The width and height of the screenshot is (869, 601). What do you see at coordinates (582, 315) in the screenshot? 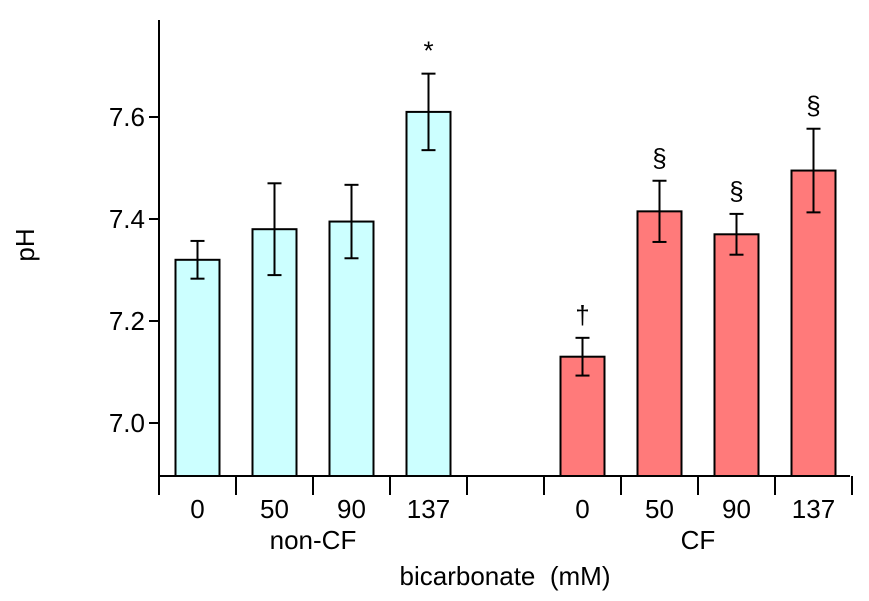
I see `significance-marker: †` at bounding box center [582, 315].